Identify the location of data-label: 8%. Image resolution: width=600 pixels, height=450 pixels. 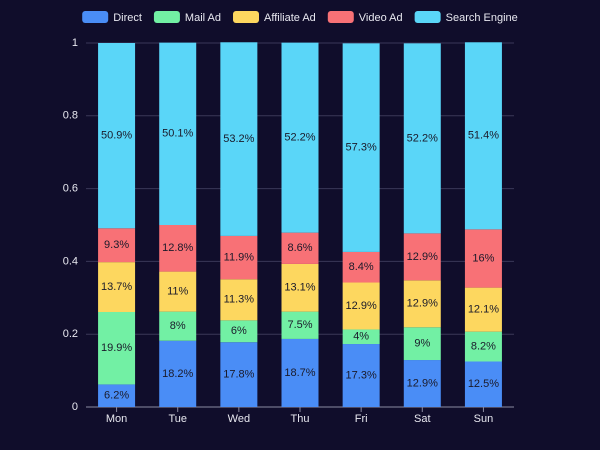
(178, 326).